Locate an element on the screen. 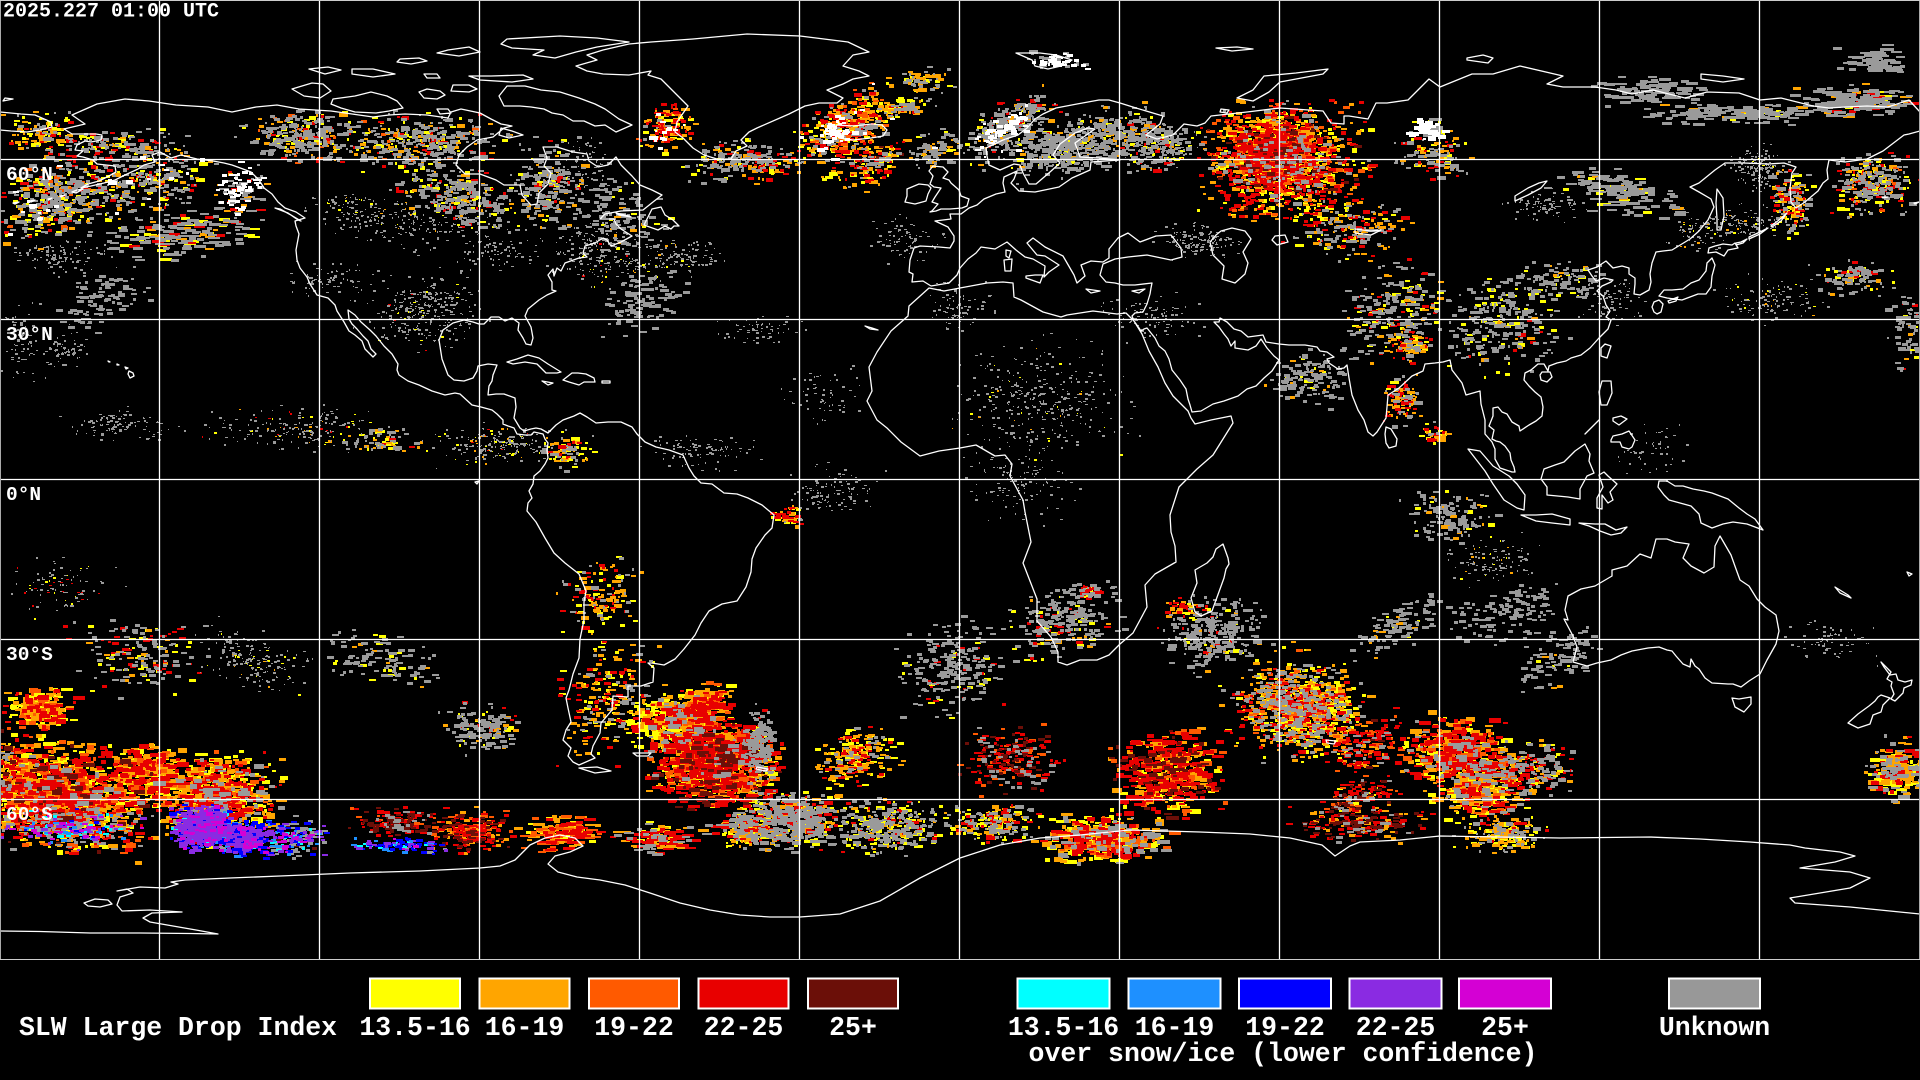 The width and height of the screenshot is (1920, 1080). svg-text: SLW Large Drop Index is located at coordinates (178, 1028).